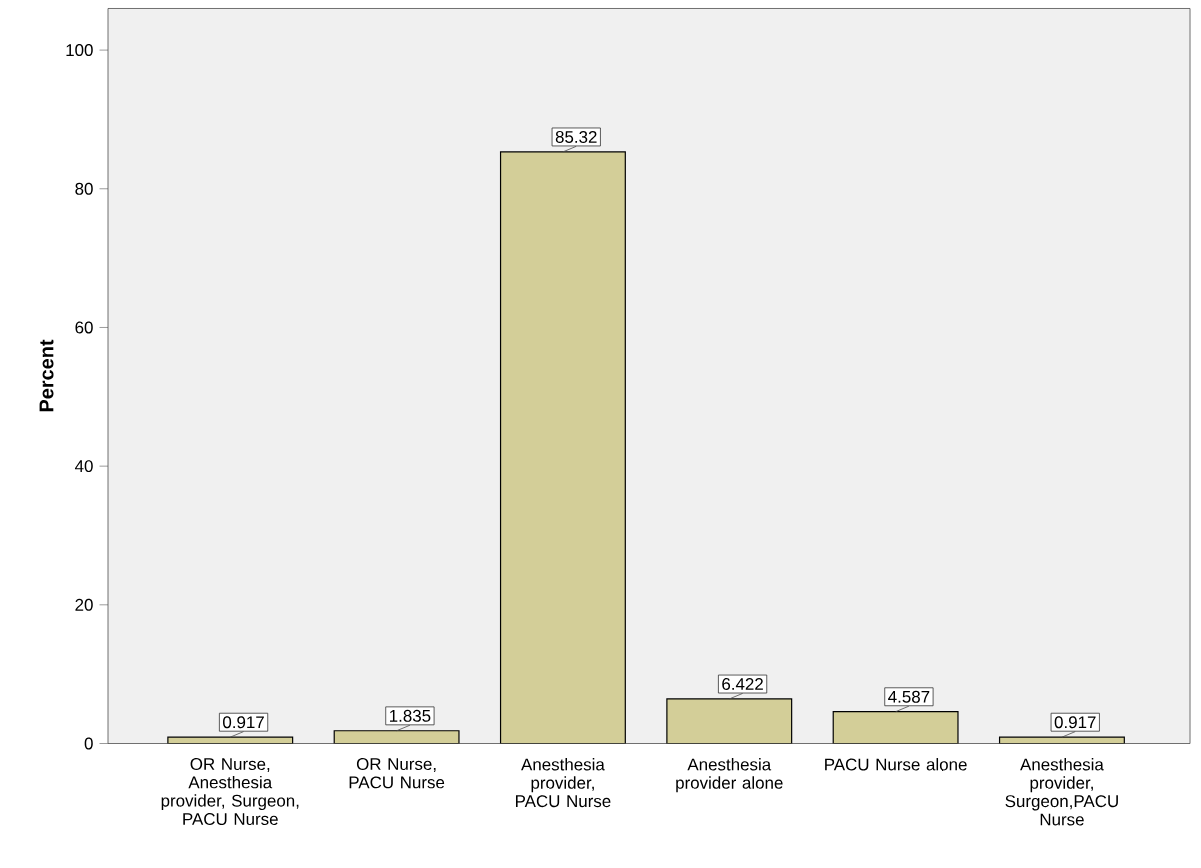  Describe the element at coordinates (84, 327) in the screenshot. I see `y-tick-label: 60` at that location.